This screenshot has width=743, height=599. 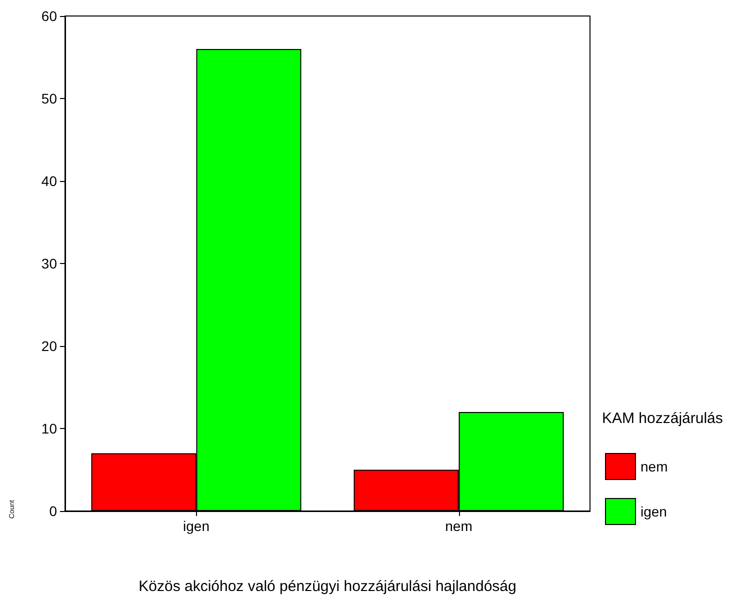 What do you see at coordinates (49, 181) in the screenshot?
I see `y-tick-label: 40` at bounding box center [49, 181].